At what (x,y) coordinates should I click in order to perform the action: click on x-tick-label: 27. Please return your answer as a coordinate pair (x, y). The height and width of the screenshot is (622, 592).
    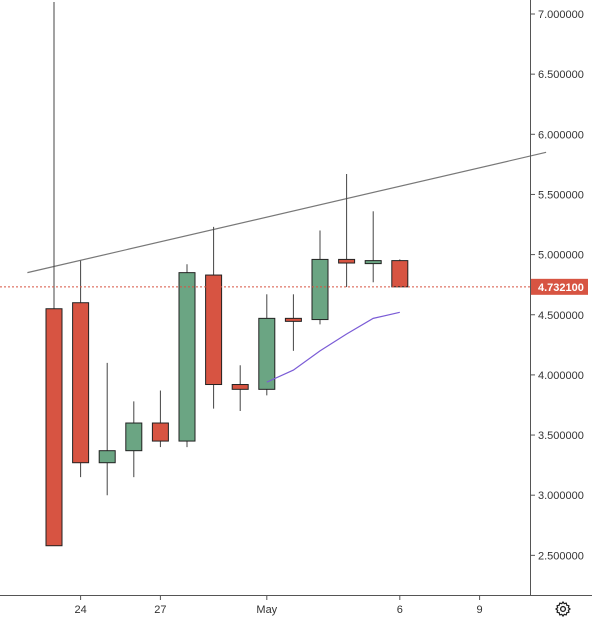
    Looking at the image, I should click on (160, 610).